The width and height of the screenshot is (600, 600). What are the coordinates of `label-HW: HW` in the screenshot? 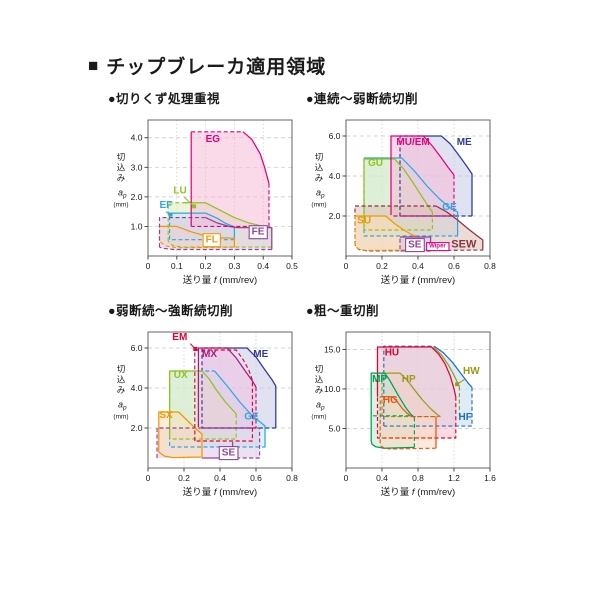 It's located at (471, 371).